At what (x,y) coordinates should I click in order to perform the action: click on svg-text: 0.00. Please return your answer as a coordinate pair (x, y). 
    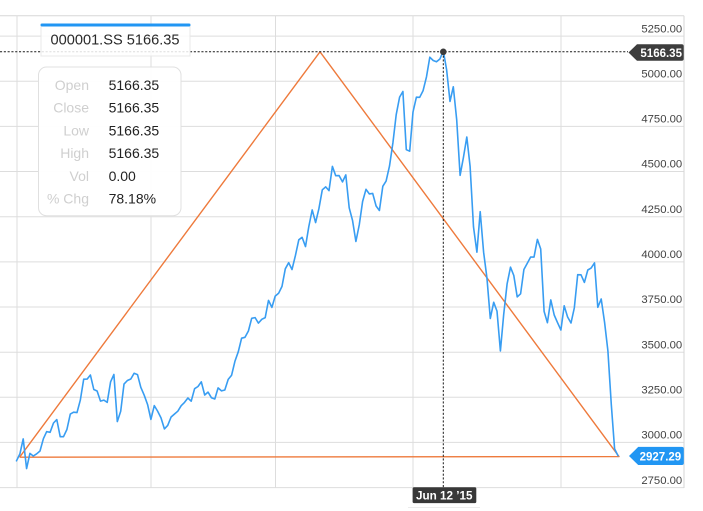
    Looking at the image, I should click on (122, 176).